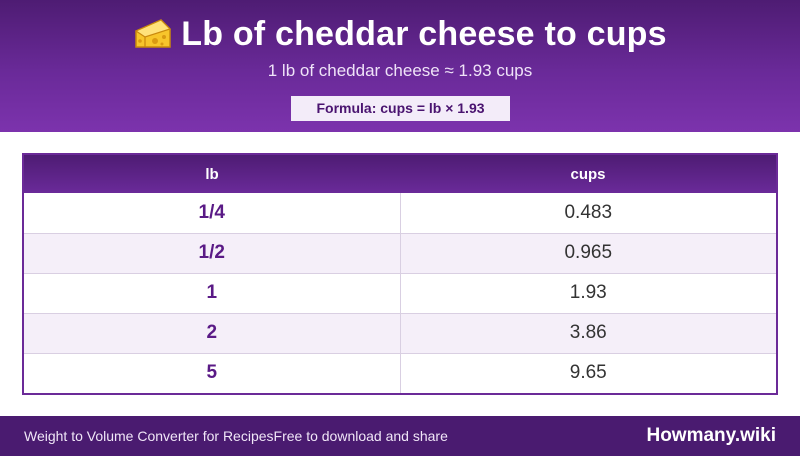  I want to click on cell-lb: 2, so click(212, 332).